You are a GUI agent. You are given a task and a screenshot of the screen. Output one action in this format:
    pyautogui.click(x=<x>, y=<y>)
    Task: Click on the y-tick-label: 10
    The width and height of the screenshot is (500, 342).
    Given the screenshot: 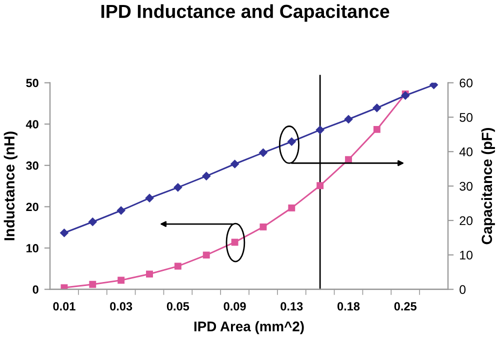 What is the action you would take?
    pyautogui.click(x=32, y=248)
    